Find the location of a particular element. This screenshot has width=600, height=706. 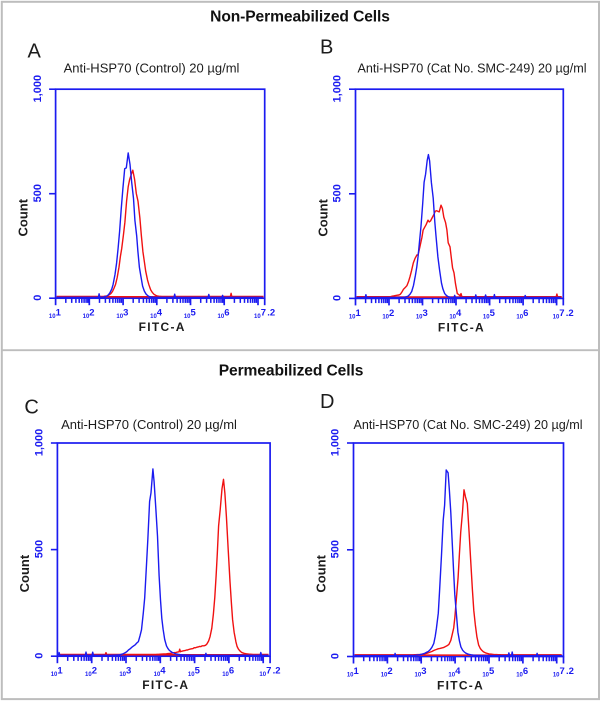

svg-text: D is located at coordinates (327, 402).